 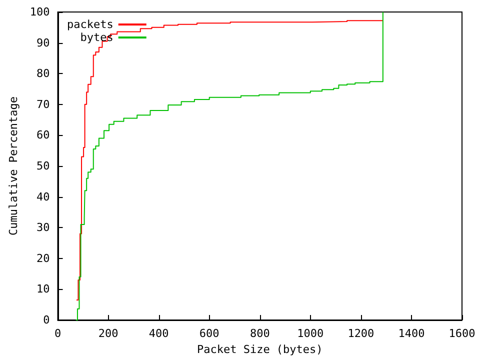 What do you see at coordinates (260, 333) in the screenshot?
I see `x-tick-label: 800` at bounding box center [260, 333].